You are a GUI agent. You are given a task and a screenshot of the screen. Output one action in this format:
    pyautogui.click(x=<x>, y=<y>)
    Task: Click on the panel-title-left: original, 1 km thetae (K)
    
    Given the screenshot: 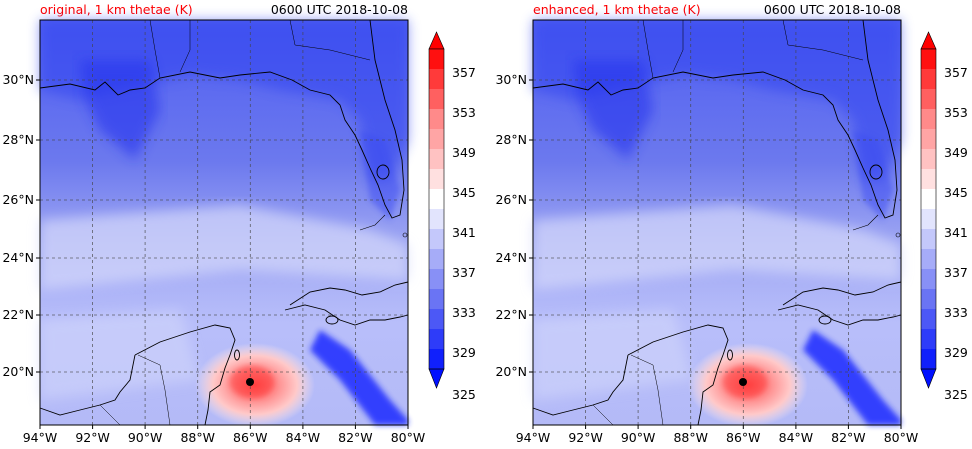 What is the action you would take?
    pyautogui.click(x=116, y=9)
    